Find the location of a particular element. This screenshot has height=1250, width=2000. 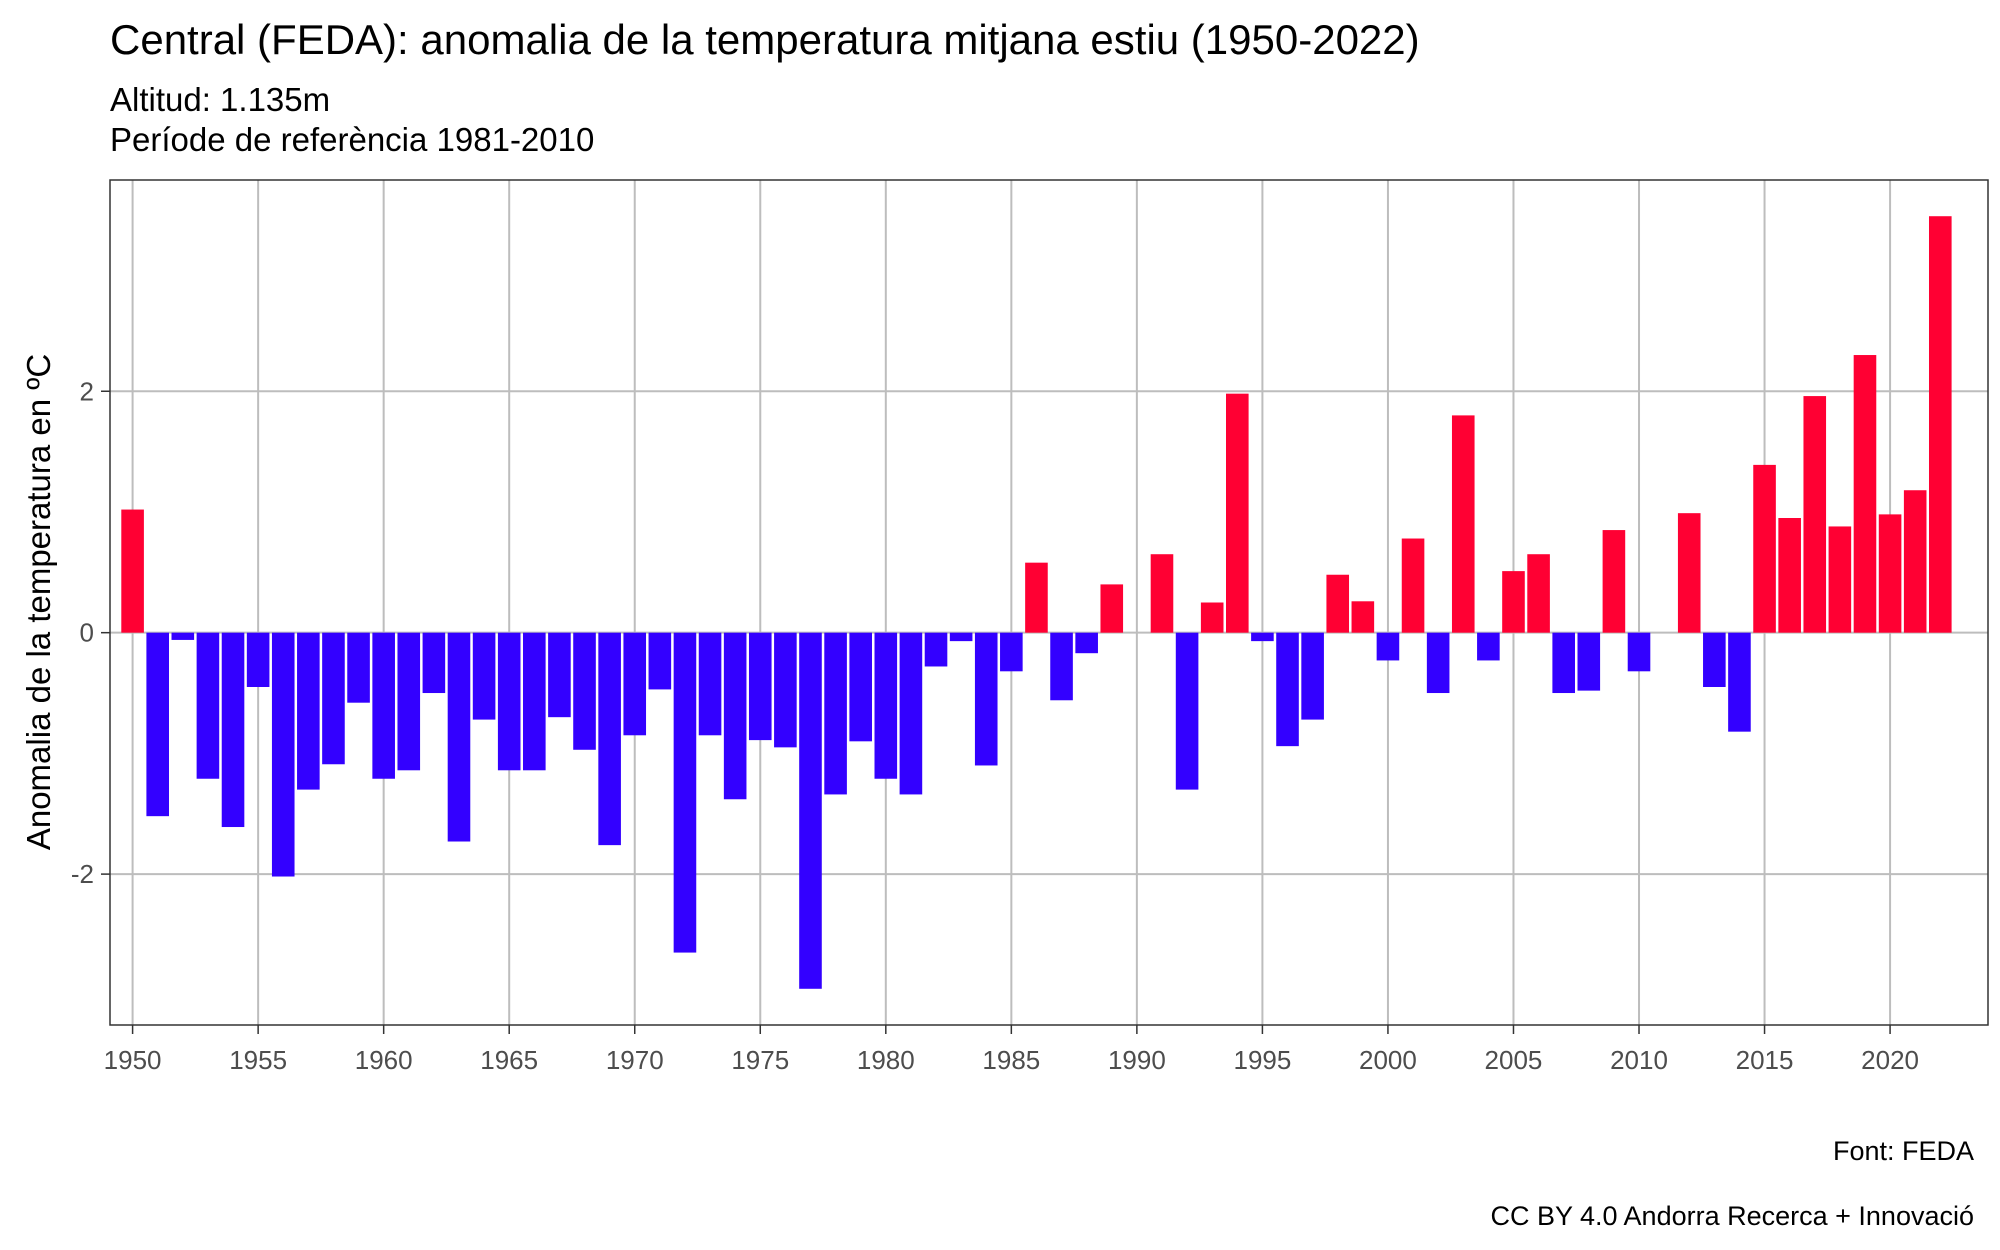

bar-1989 is located at coordinates (1112, 608).